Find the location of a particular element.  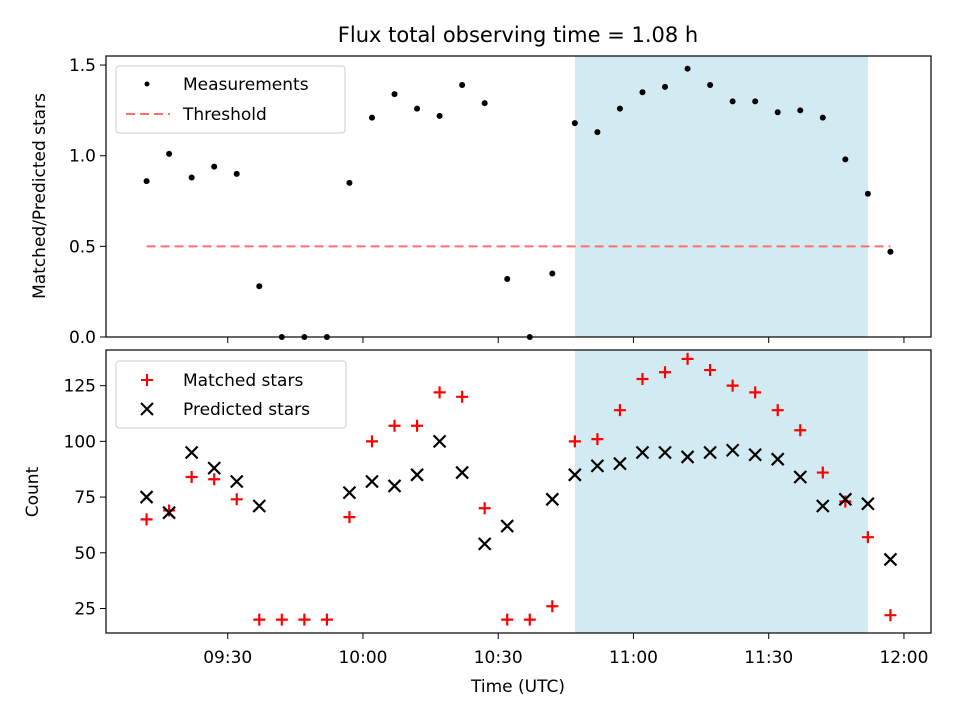

y-tick-label: 50 is located at coordinates (85, 554).